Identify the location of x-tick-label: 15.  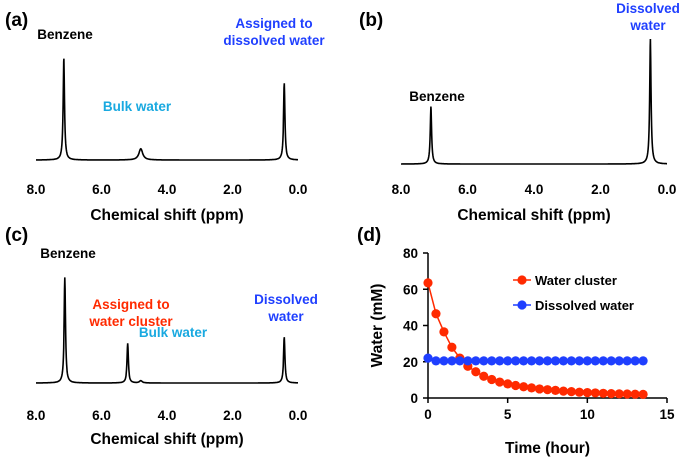
(667, 414).